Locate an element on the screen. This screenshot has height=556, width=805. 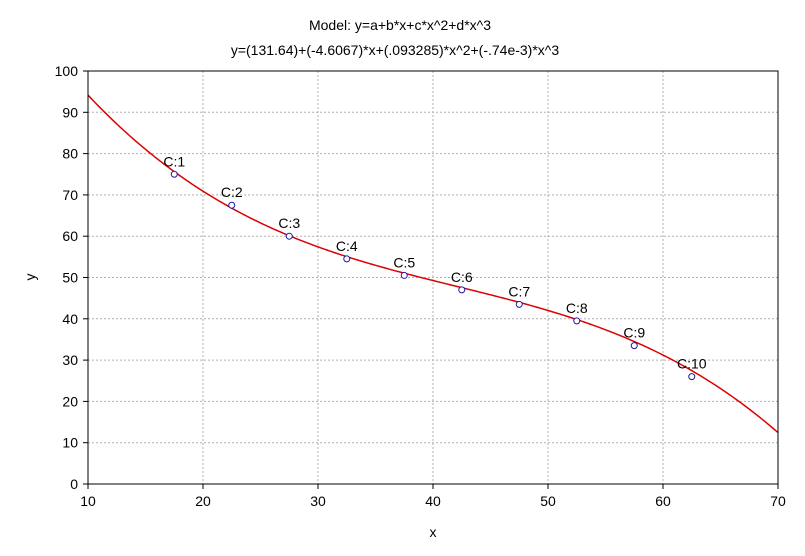
x-tick-label: 20 is located at coordinates (203, 501).